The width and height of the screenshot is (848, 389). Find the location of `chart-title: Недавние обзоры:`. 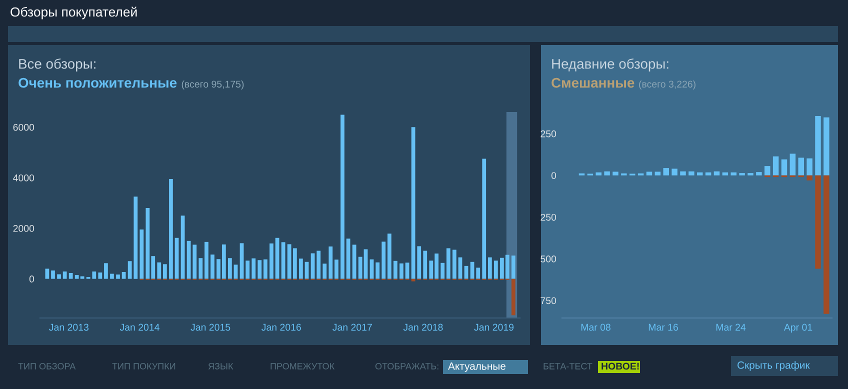

chart-title: Недавние обзоры: is located at coordinates (610, 65).